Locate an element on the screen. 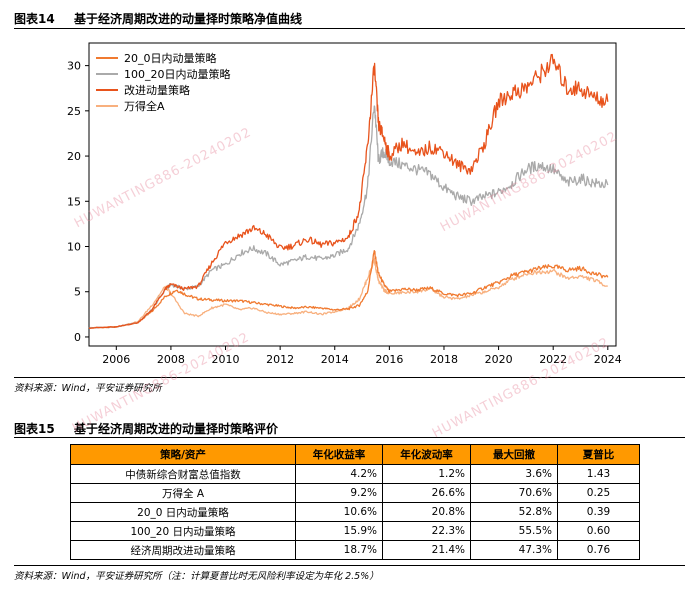 The width and height of the screenshot is (700, 591). table-cell-drawdown: 70.6% is located at coordinates (514, 493).